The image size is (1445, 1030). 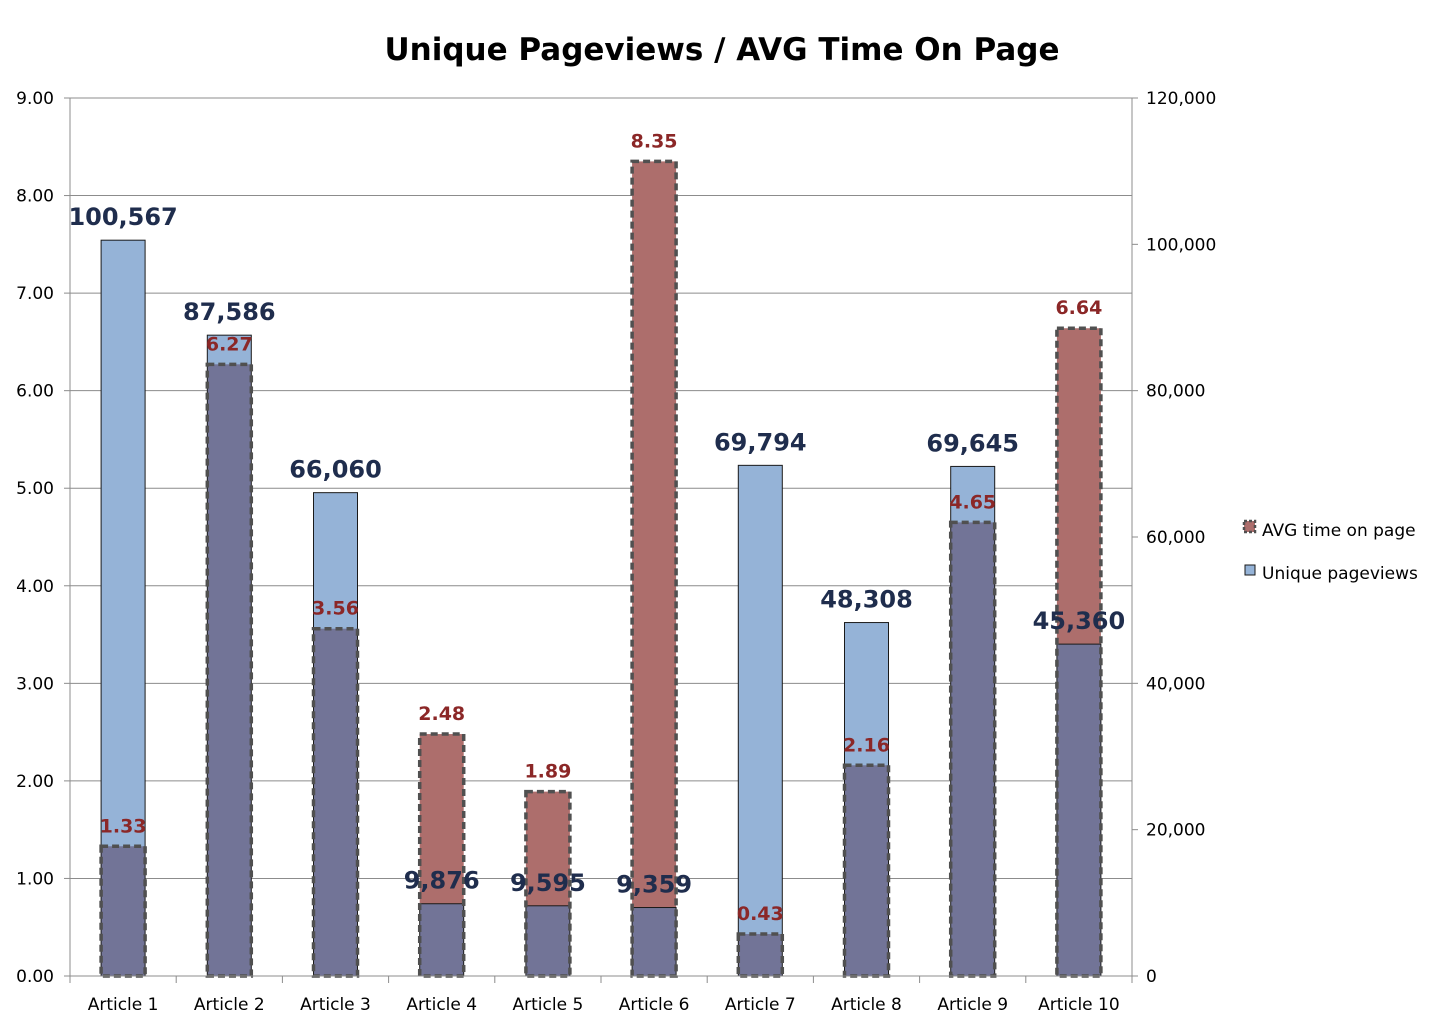 I want to click on x-tick-label: Article 6, so click(x=654, y=1005).